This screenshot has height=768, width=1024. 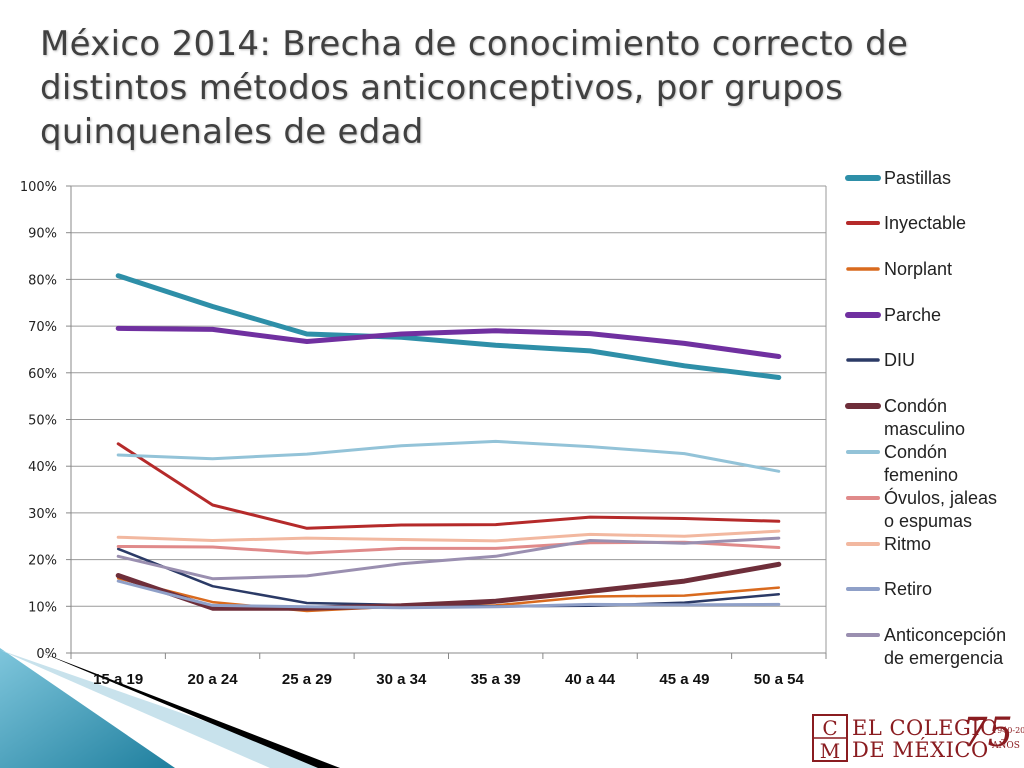 What do you see at coordinates (42, 421) in the screenshot?
I see `y-tick-label: 50%` at bounding box center [42, 421].